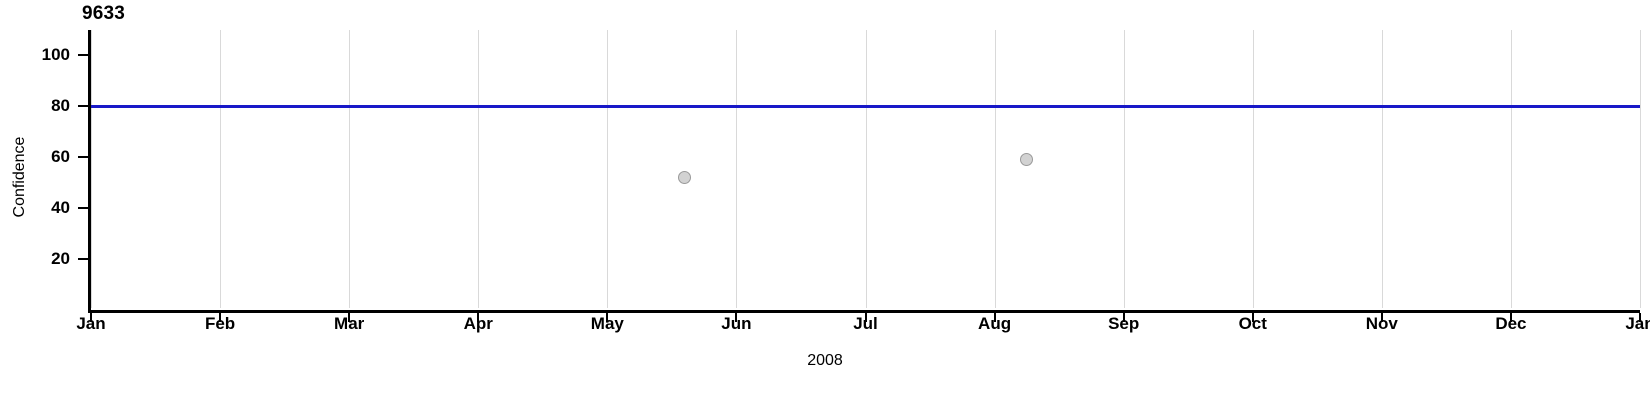 The width and height of the screenshot is (1650, 400). Describe the element at coordinates (1511, 323) in the screenshot. I see `x-tick-label: Dec` at that location.